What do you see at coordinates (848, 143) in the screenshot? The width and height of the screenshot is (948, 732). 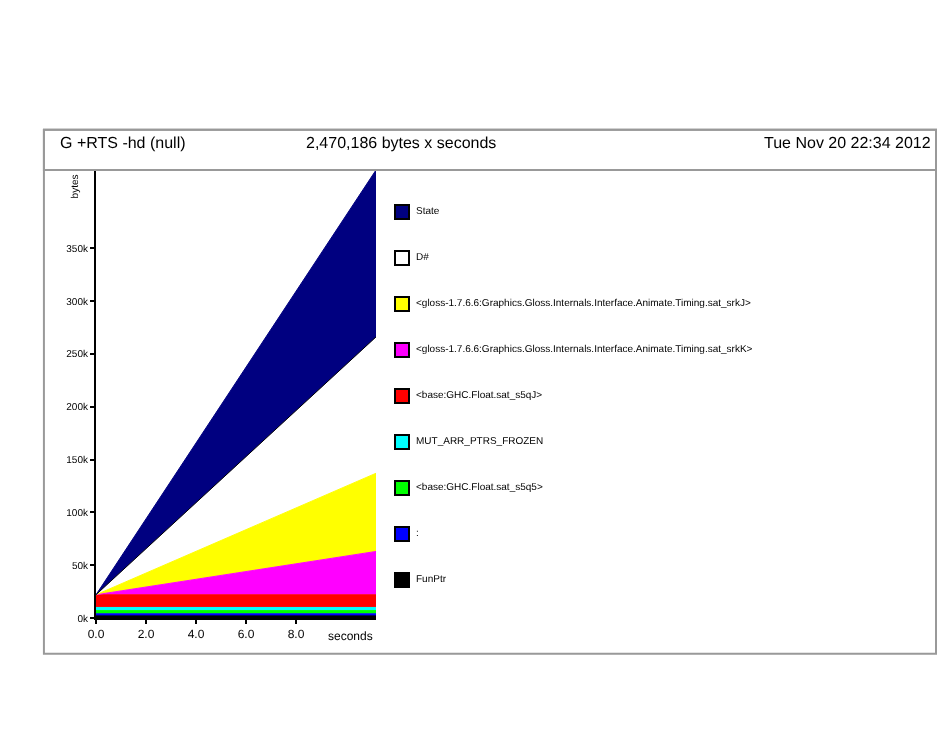 I see `text: Tue Nov 20 22:34 2012` at bounding box center [848, 143].